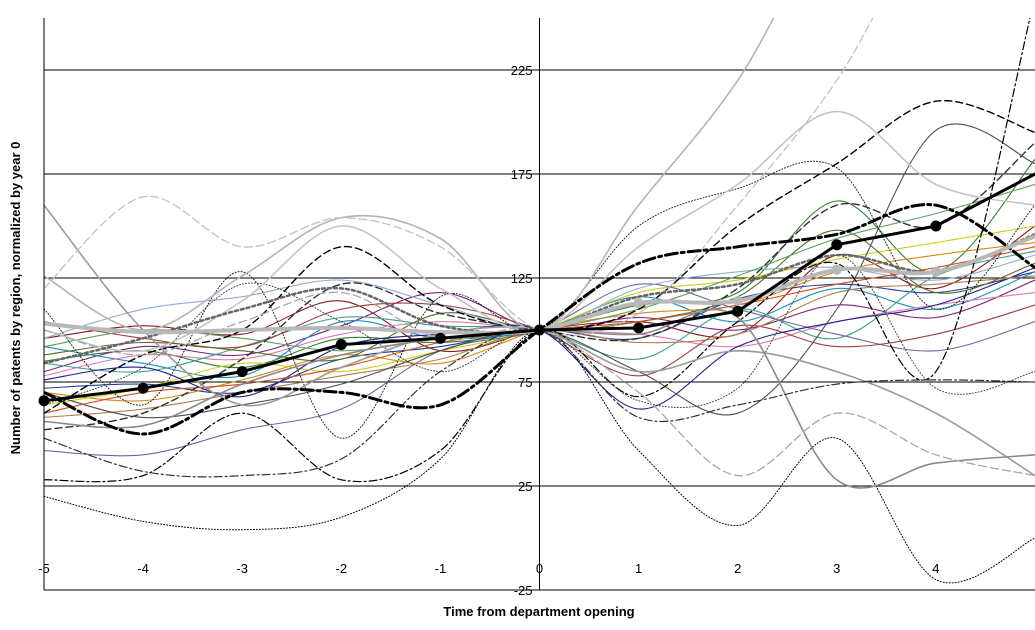 The height and width of the screenshot is (630, 1035). What do you see at coordinates (638, 568) in the screenshot?
I see `x-tick-label-6: 1` at bounding box center [638, 568].